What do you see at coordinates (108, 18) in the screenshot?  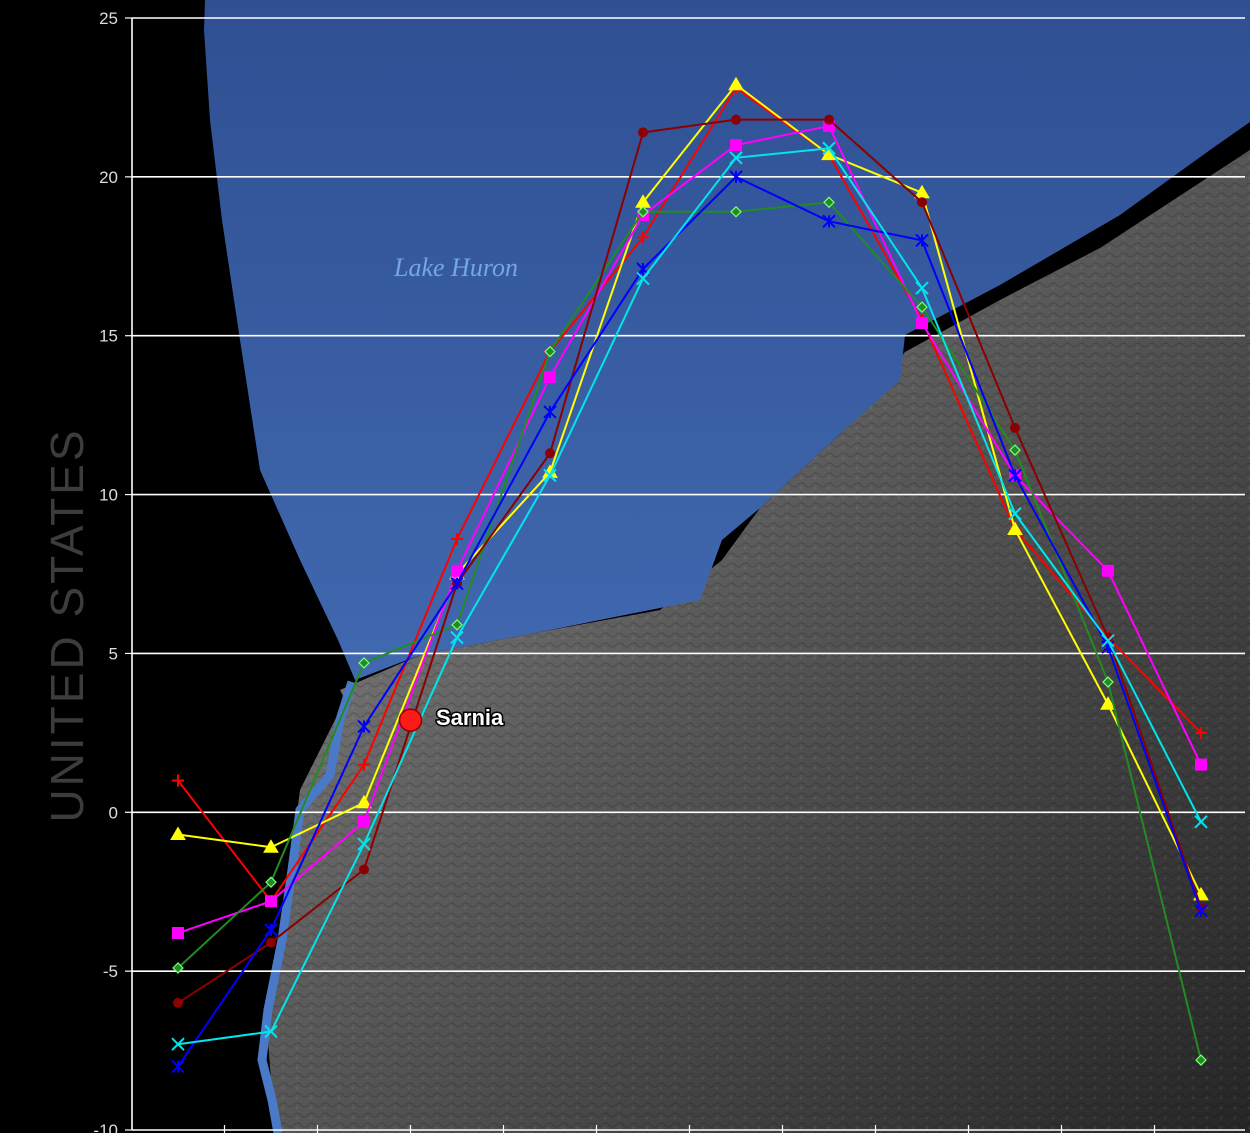 I see `y-tick-label: 25` at bounding box center [108, 18].